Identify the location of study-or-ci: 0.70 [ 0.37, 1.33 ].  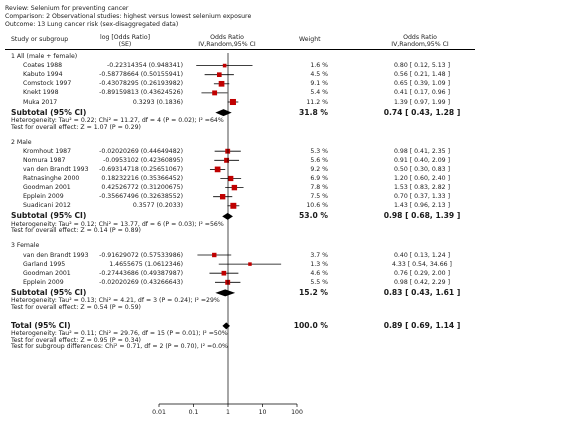
(422, 197).